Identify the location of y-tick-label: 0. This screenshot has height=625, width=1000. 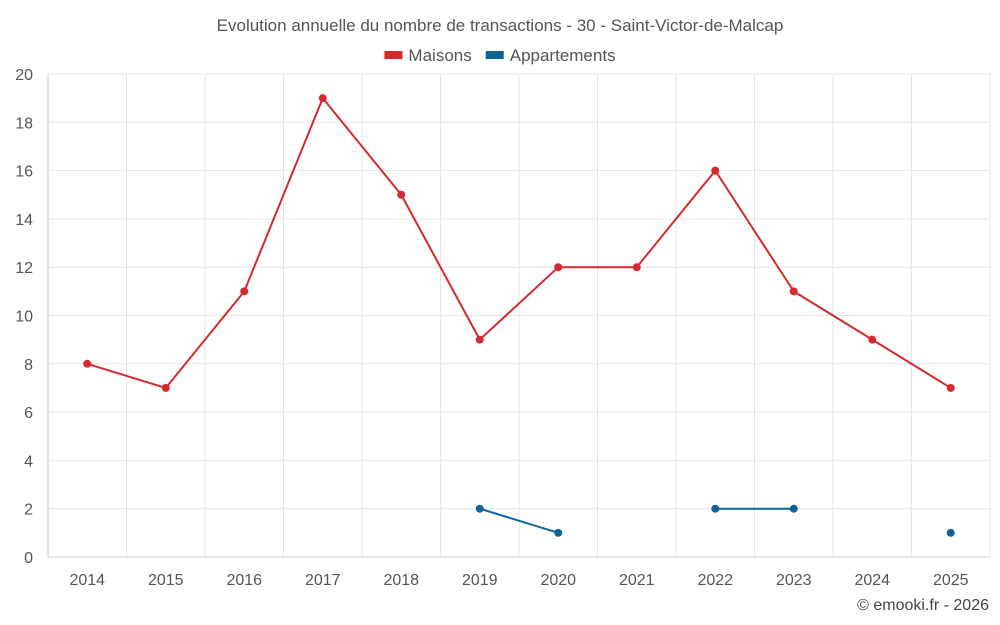
(28, 558).